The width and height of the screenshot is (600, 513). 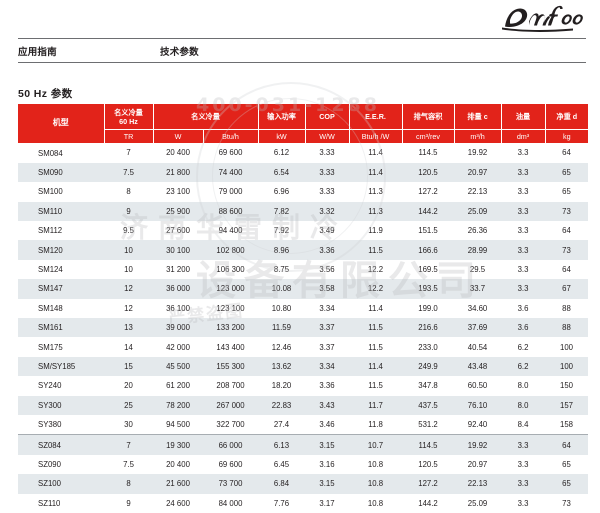 I want to click on cell-tr: 14, so click(x=128, y=347).